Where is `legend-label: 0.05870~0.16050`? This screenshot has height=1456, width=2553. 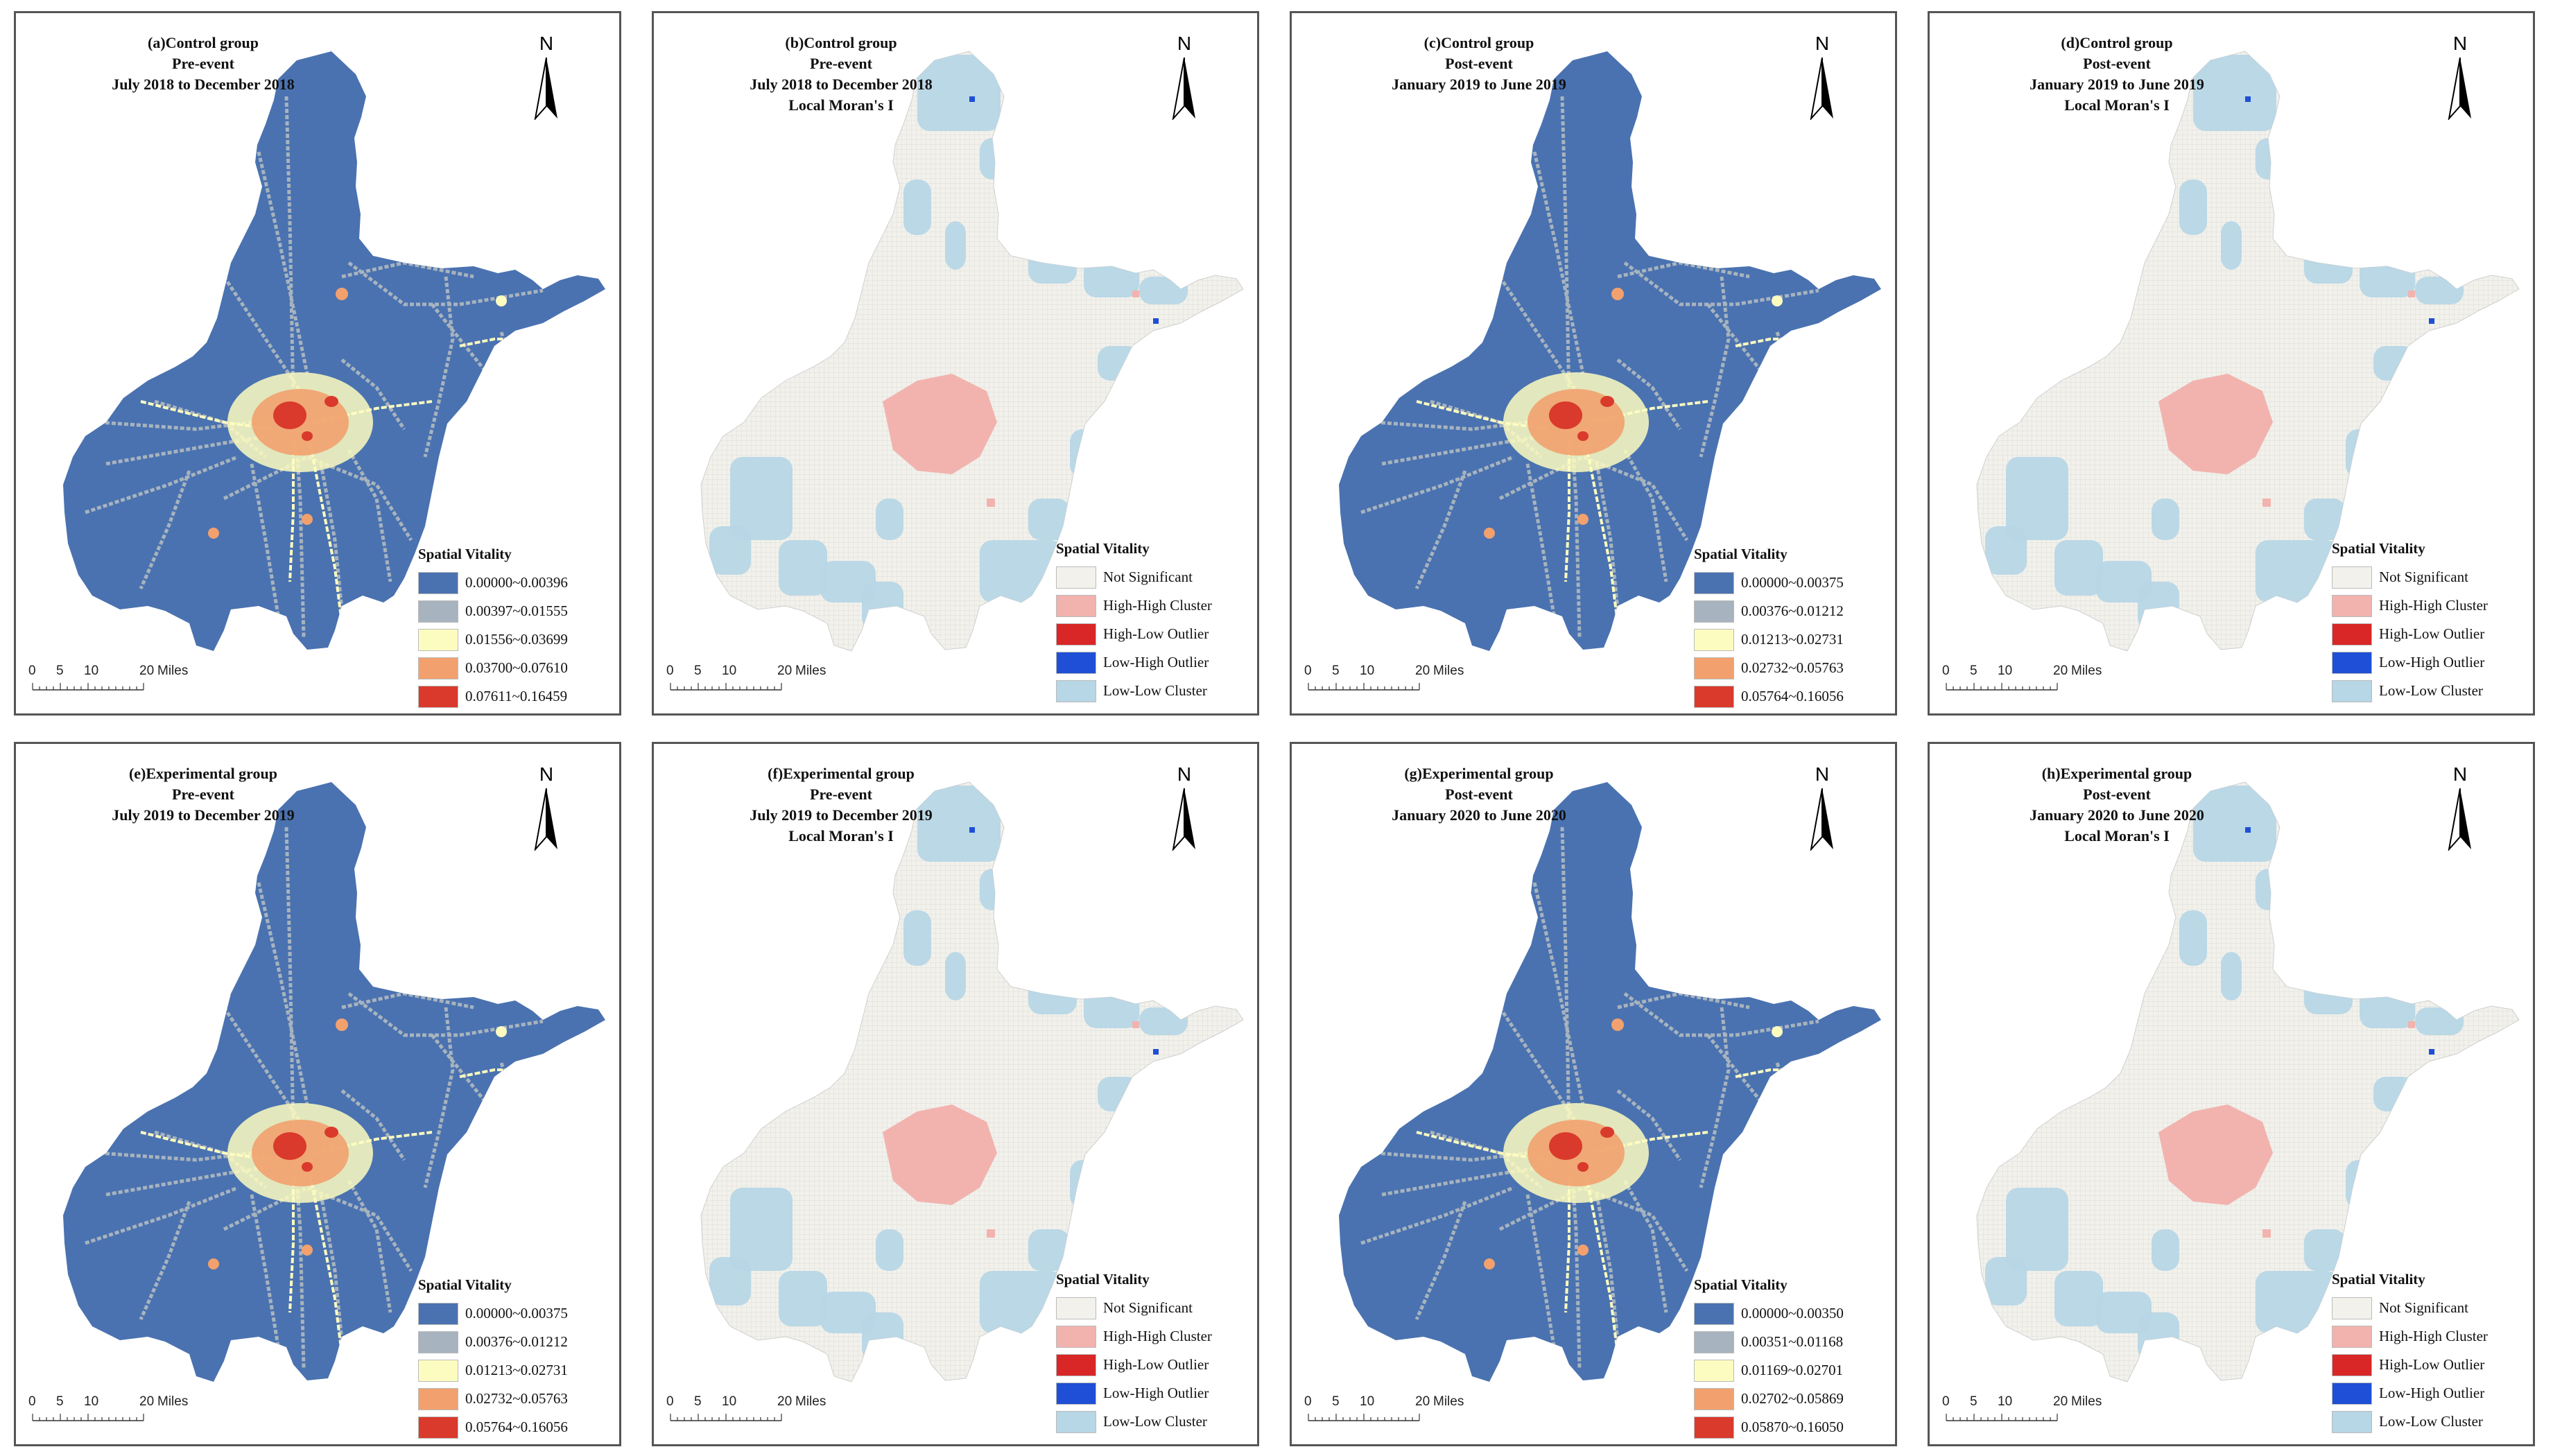
legend-label: 0.05870~0.16050 is located at coordinates (1793, 1427).